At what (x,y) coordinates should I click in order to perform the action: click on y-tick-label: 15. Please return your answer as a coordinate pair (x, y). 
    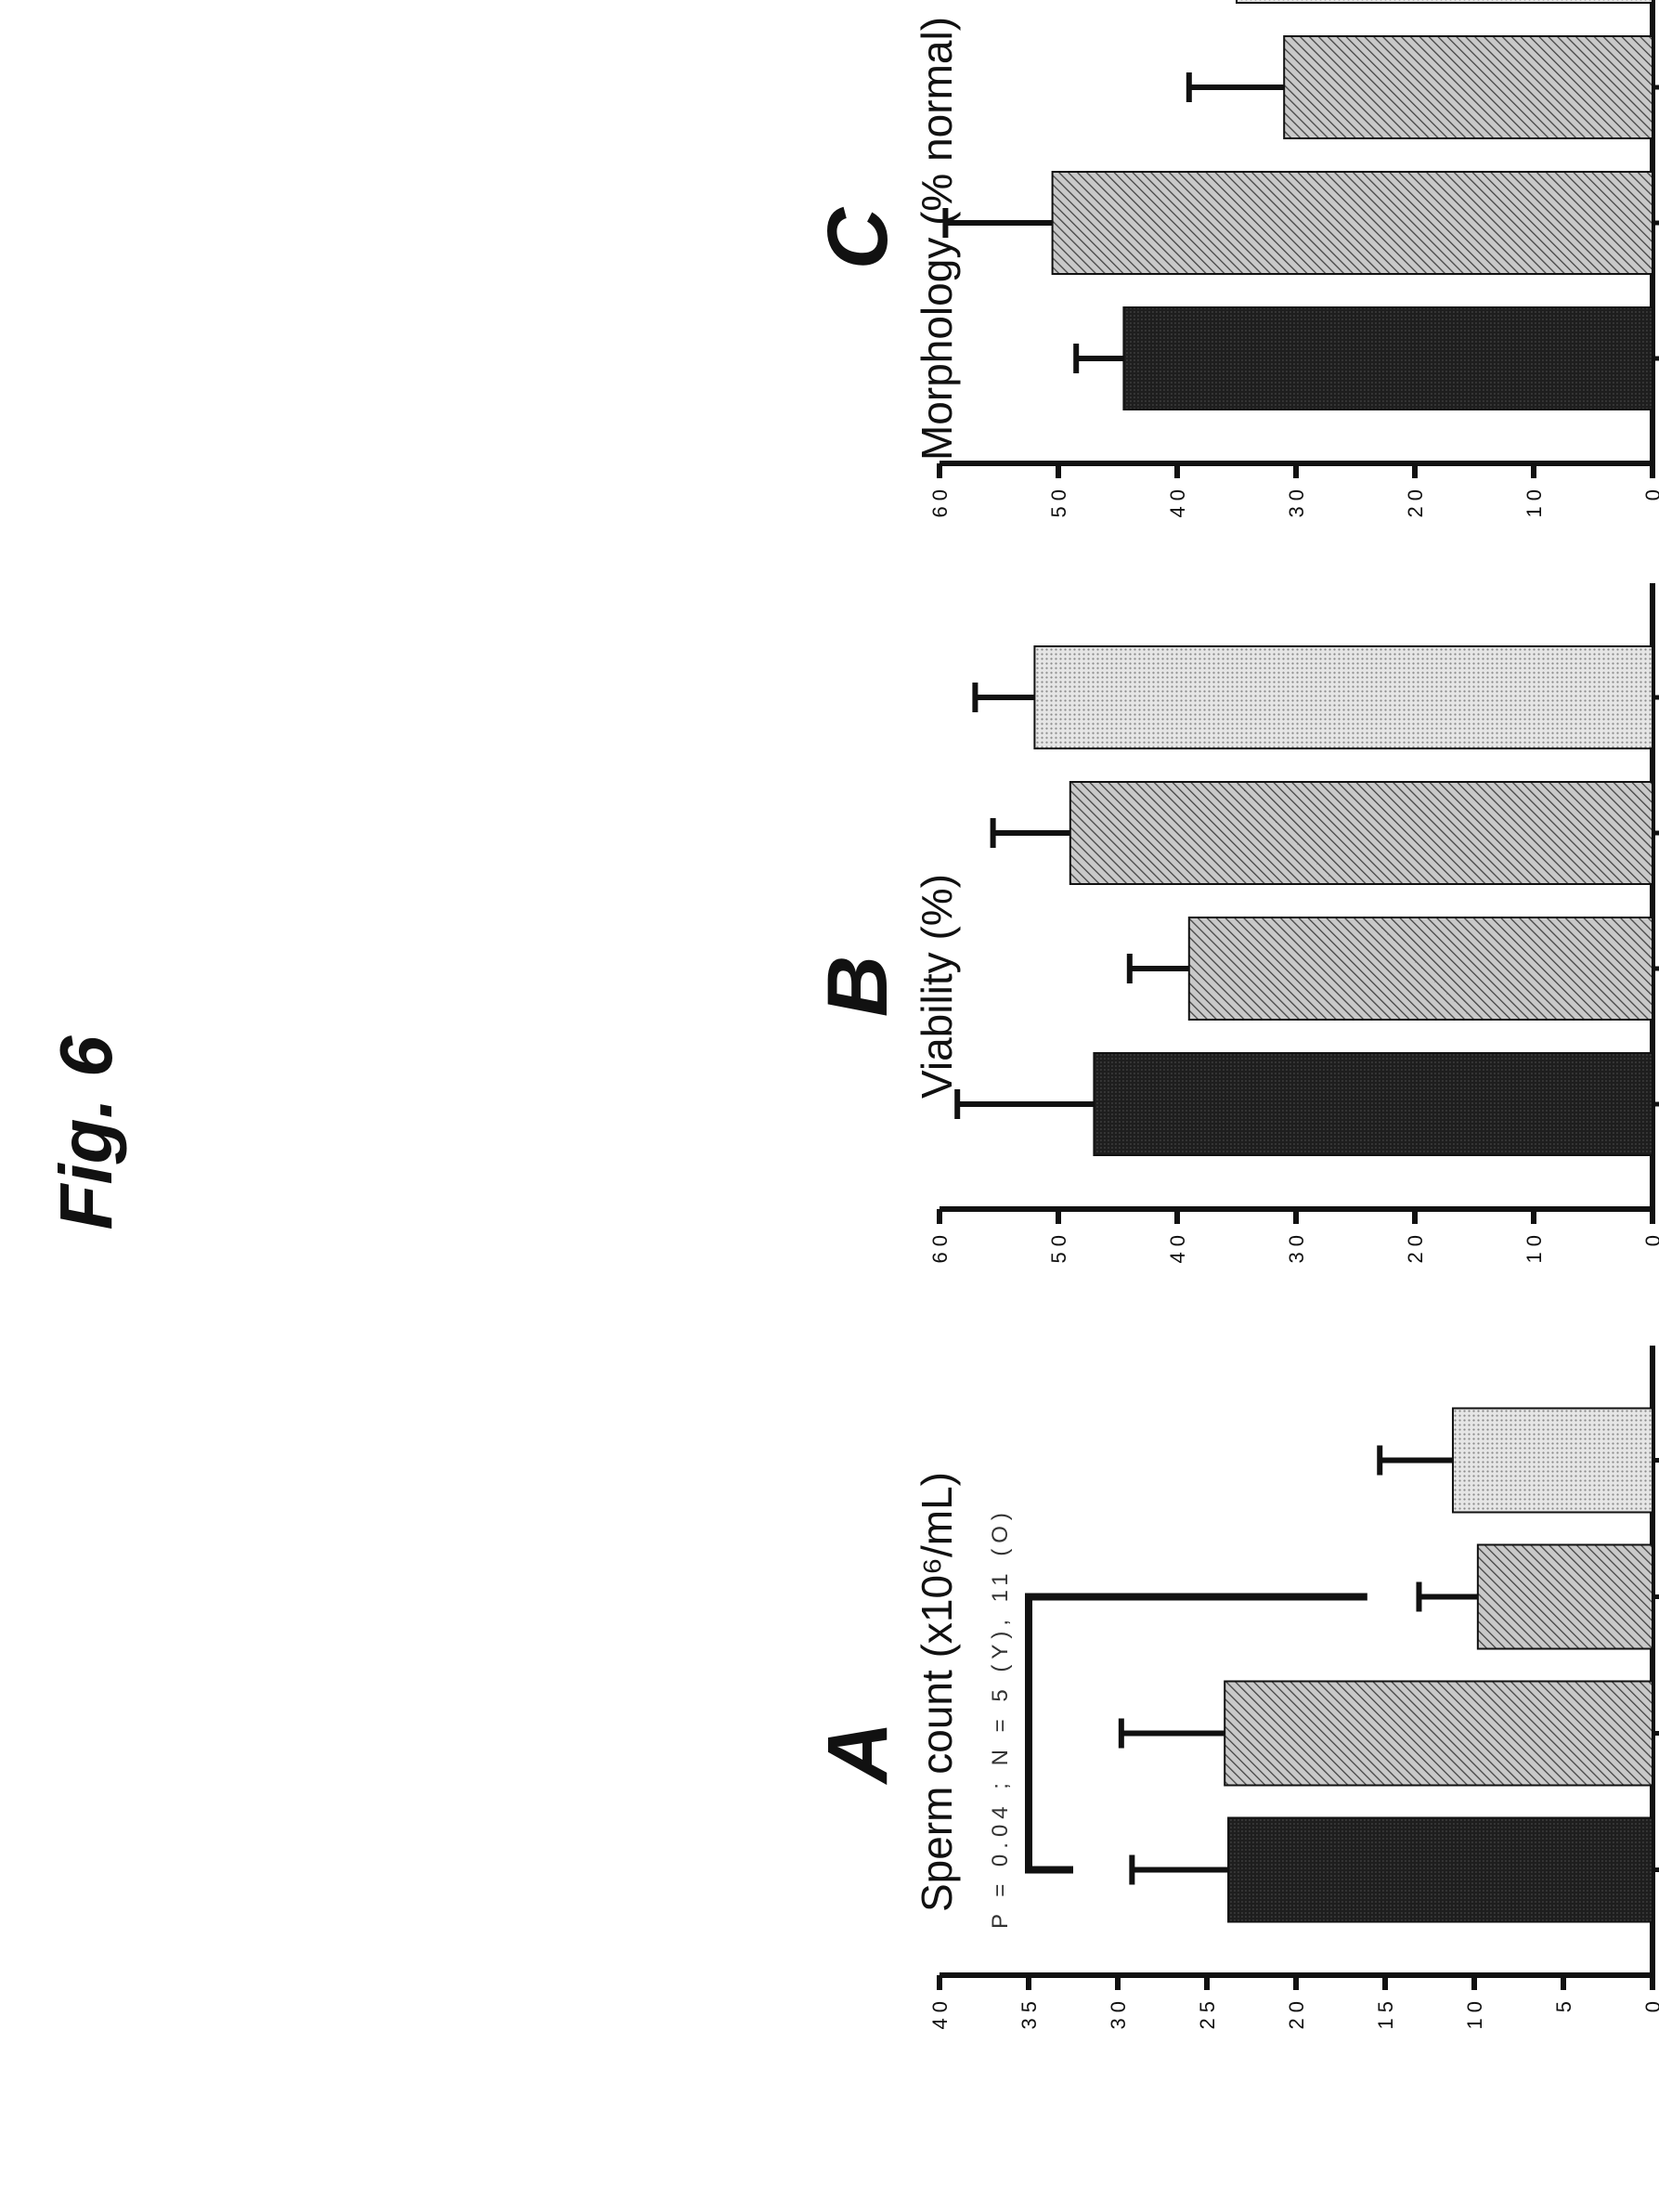
    Looking at the image, I should click on (1385, 2012).